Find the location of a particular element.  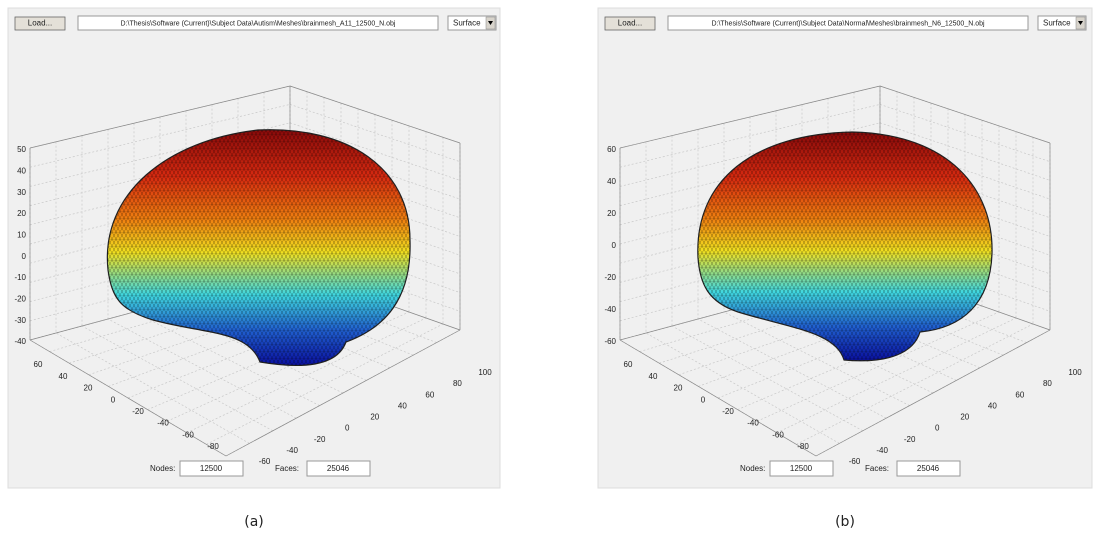

z-tick-label: -30 is located at coordinates (20, 320).